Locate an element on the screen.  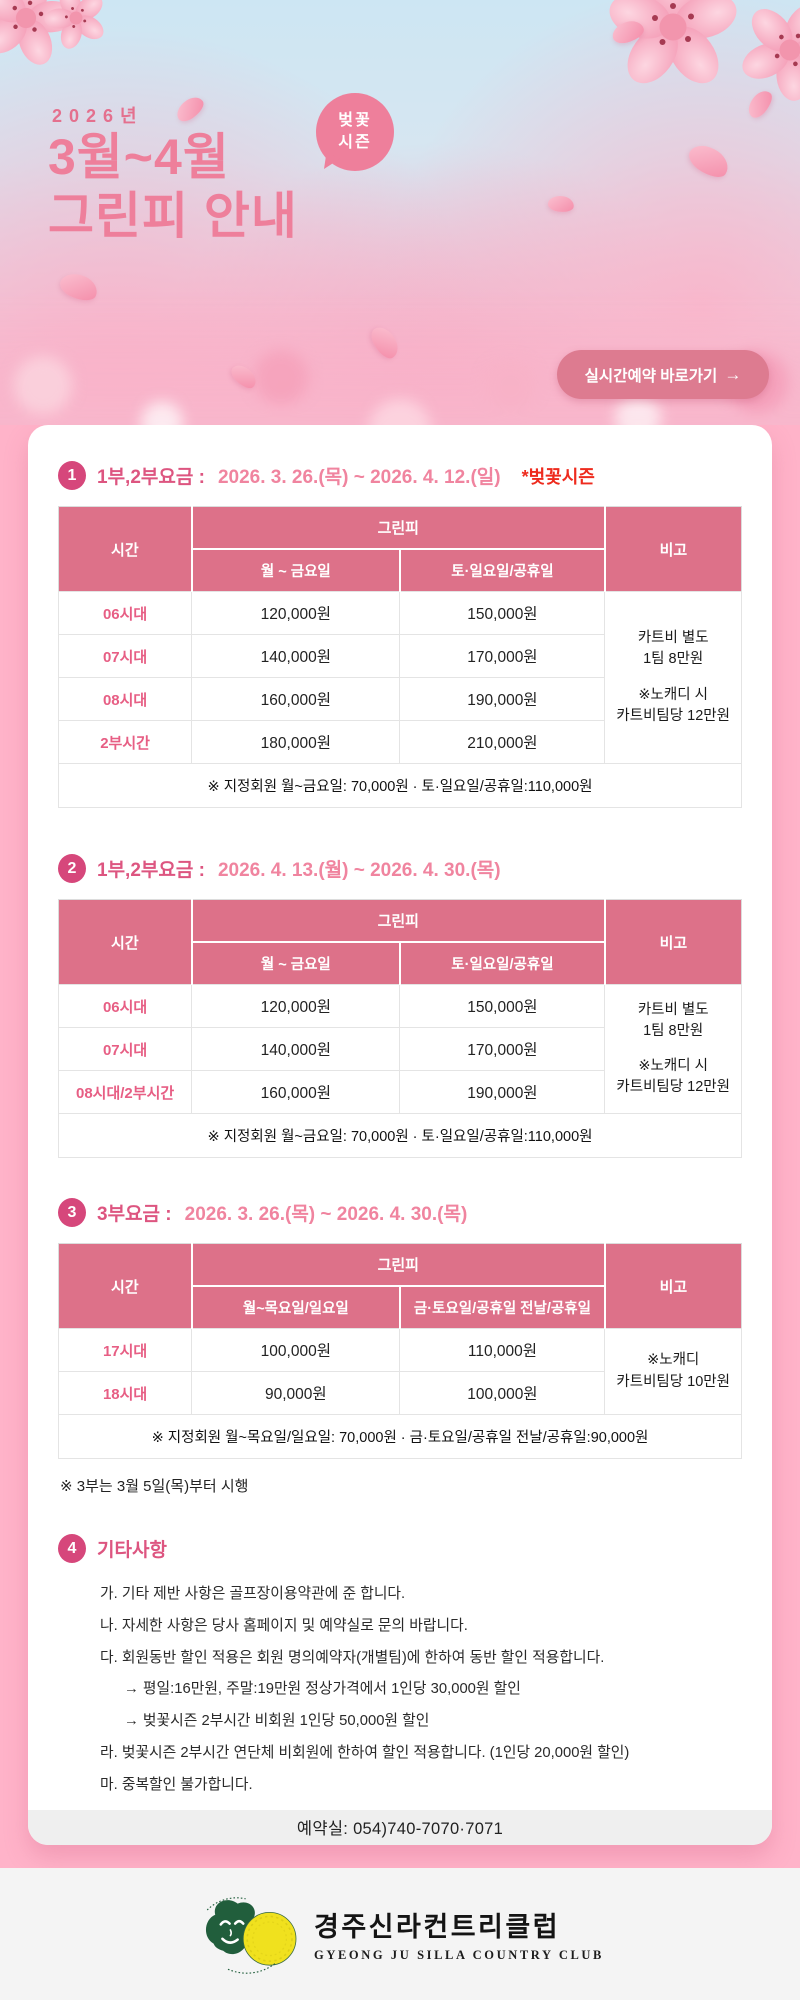
table-cell-weekend: 110,000원 is located at coordinates (502, 1350).